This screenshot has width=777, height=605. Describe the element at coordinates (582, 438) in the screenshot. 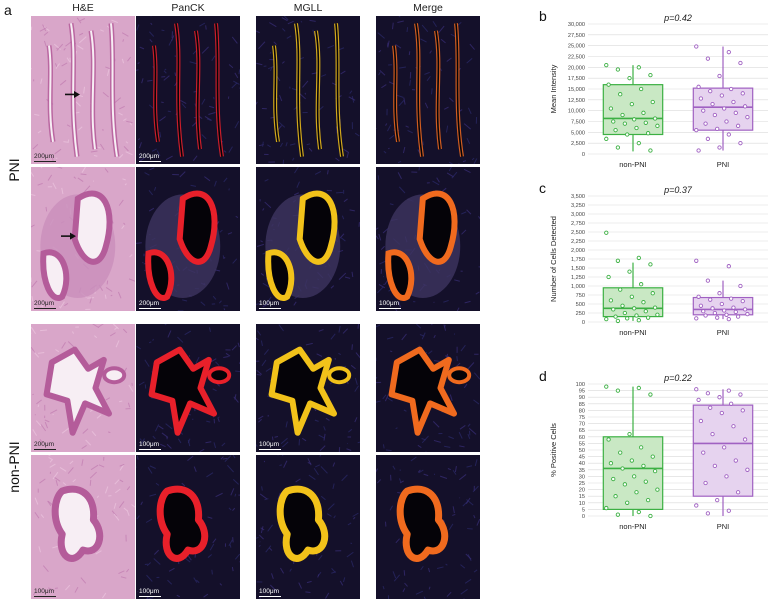

I see `y-tick-label: 60` at that location.